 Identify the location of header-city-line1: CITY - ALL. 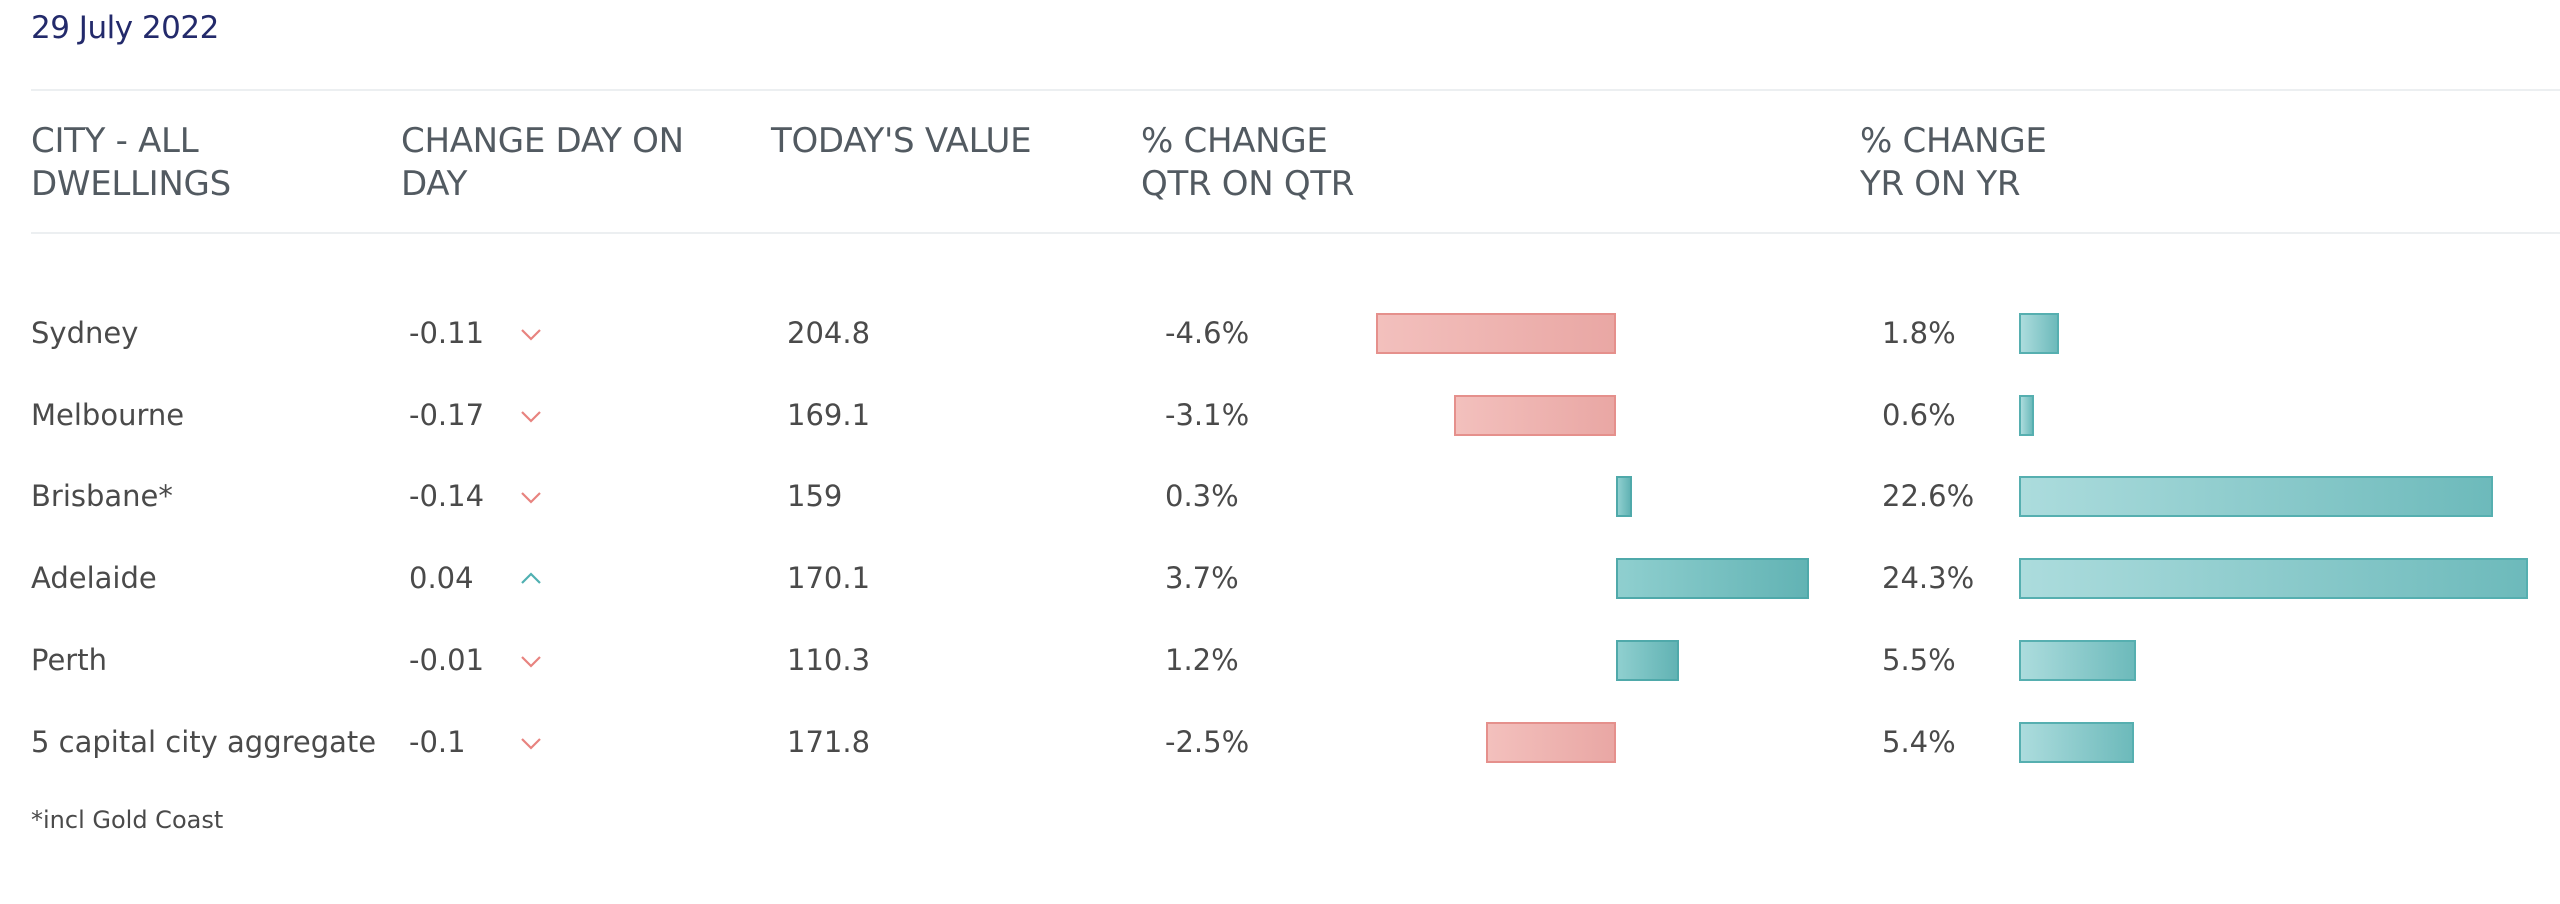
(115, 141).